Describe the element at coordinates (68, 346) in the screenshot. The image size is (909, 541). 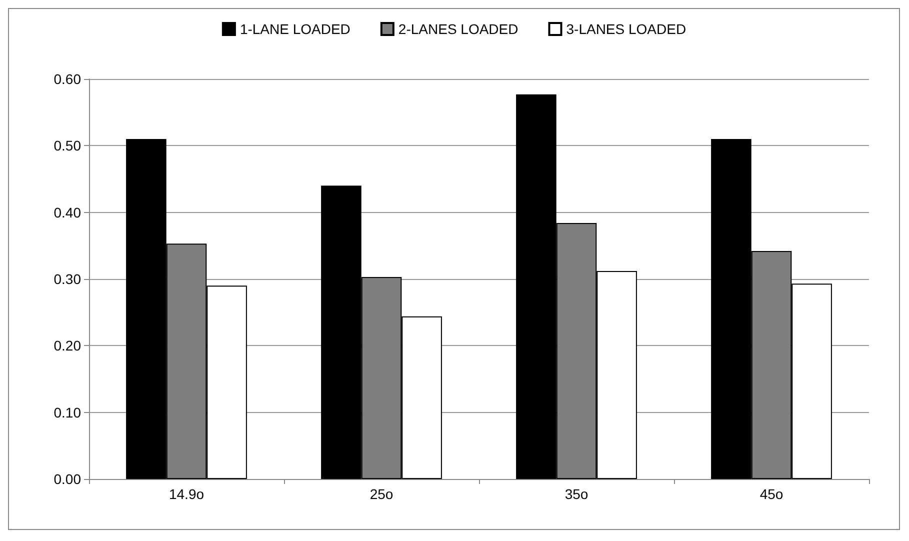
I see `y-tick-label: 0.20` at that location.